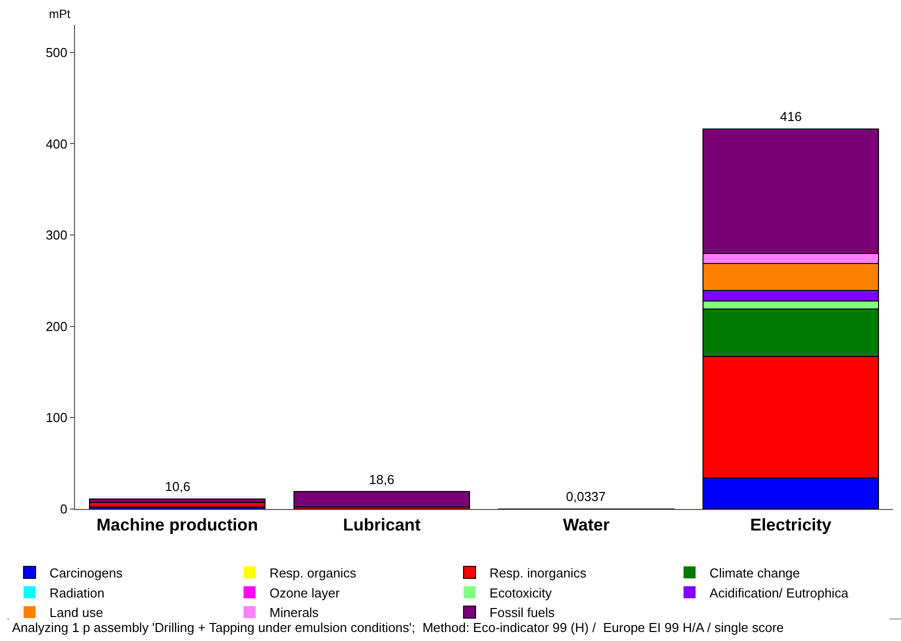  Describe the element at coordinates (791, 116) in the screenshot. I see `total-label: 416` at that location.